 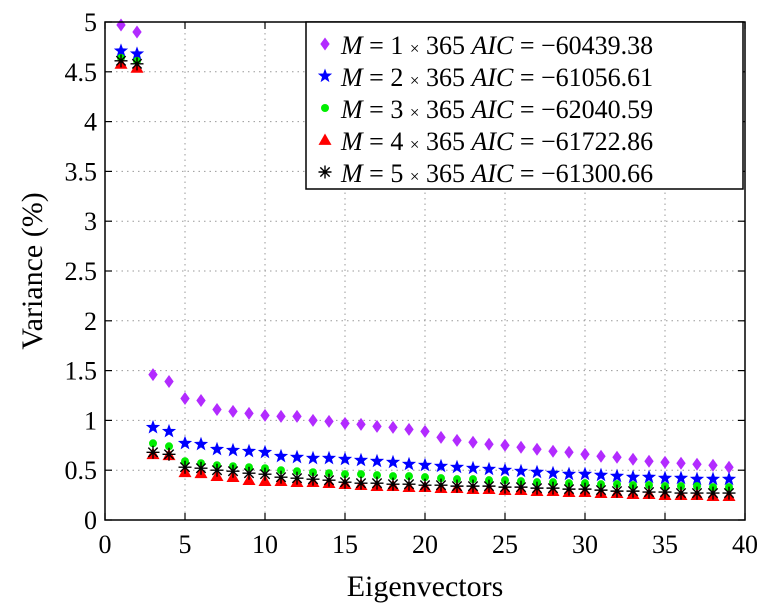 I want to click on y-tick-label: 3, so click(x=90, y=221).